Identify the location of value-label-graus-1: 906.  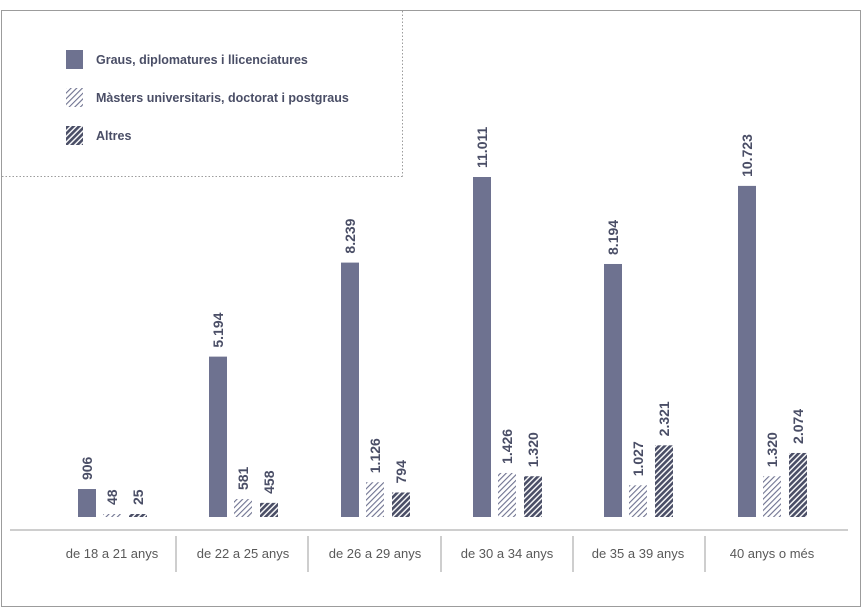
(87, 468).